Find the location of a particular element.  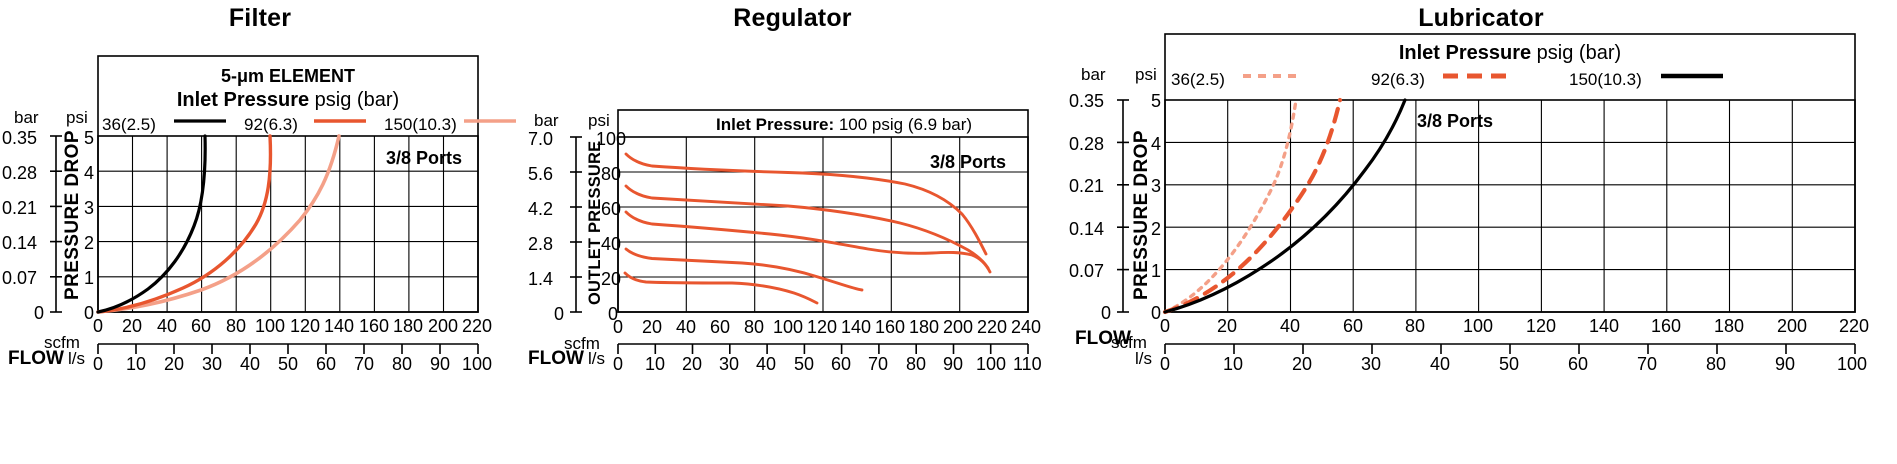

lubricator-ls-tick-8: 80 is located at coordinates (1716, 364).